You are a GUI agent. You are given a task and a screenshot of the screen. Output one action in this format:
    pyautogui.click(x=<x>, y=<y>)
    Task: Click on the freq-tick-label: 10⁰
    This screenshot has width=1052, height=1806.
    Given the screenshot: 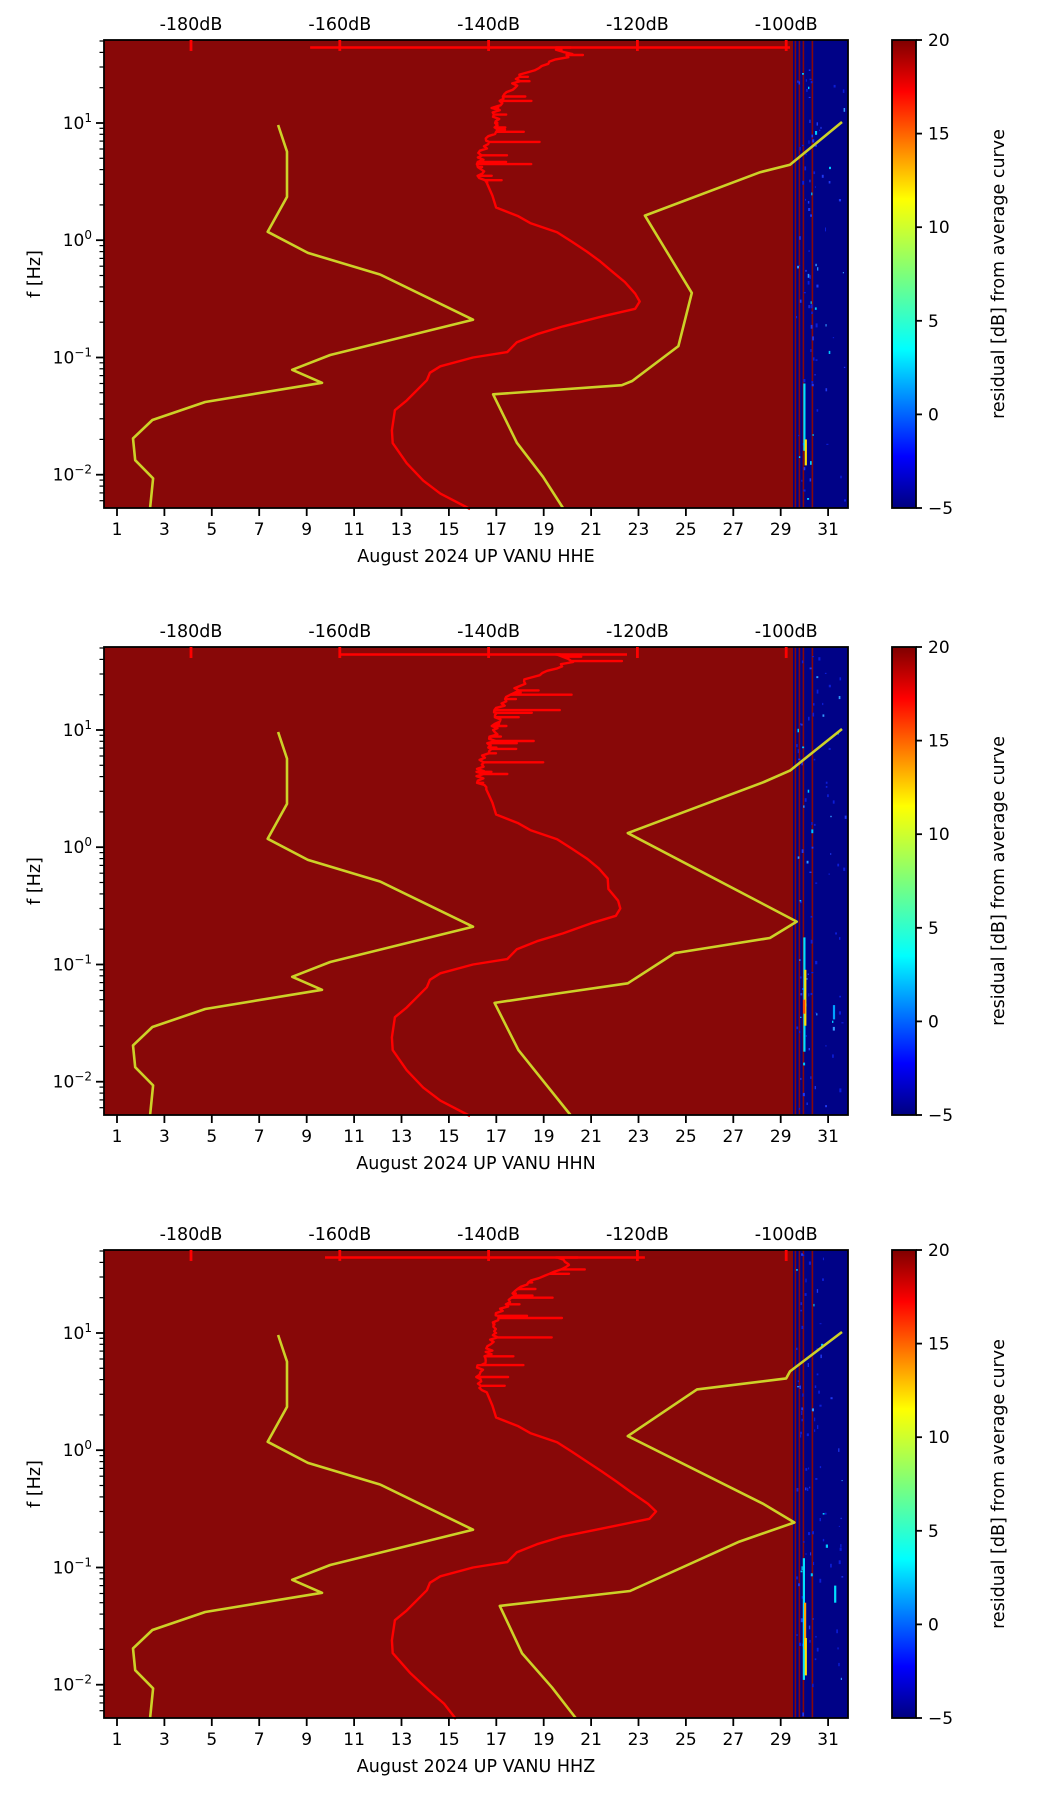 What is the action you would take?
    pyautogui.click(x=77, y=239)
    